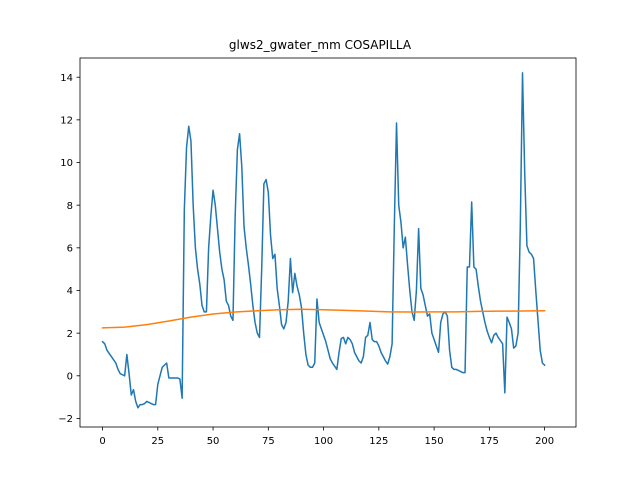 The height and width of the screenshot is (480, 640). What do you see at coordinates (323, 441) in the screenshot?
I see `x-tick-label: 100` at bounding box center [323, 441].